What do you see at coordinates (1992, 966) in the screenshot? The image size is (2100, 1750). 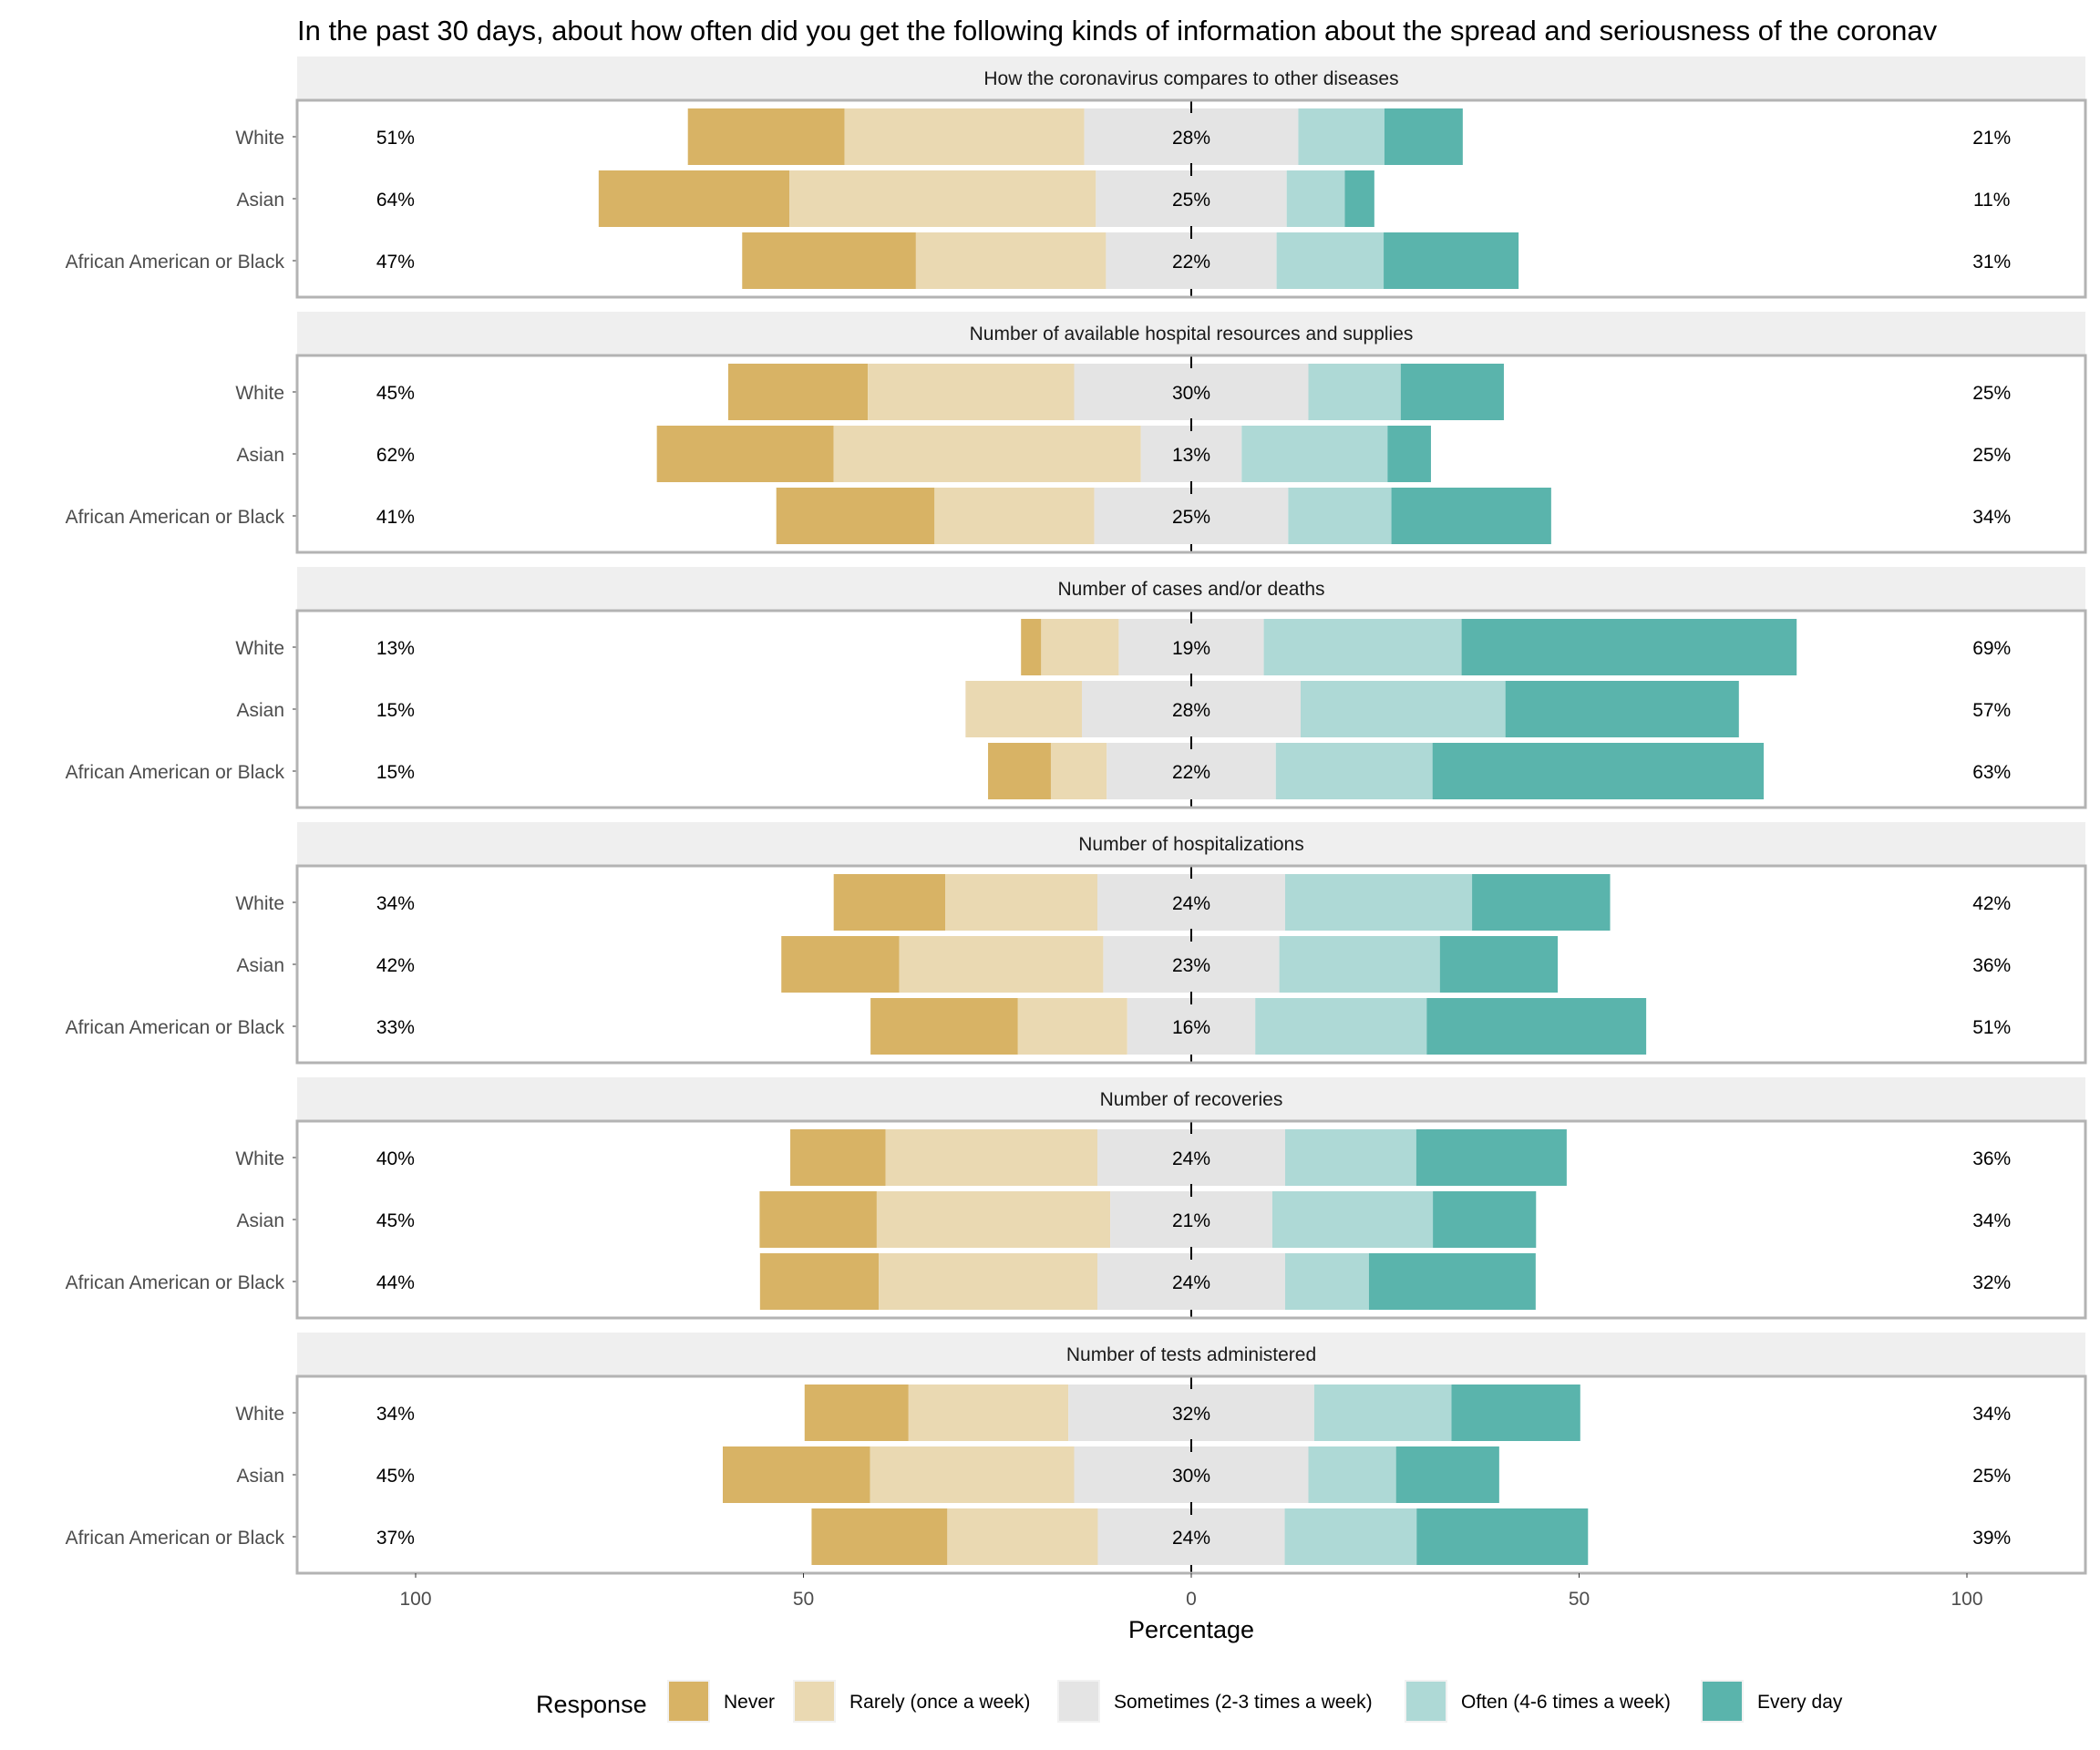 I see `high-percent-label: 36%` at bounding box center [1992, 966].